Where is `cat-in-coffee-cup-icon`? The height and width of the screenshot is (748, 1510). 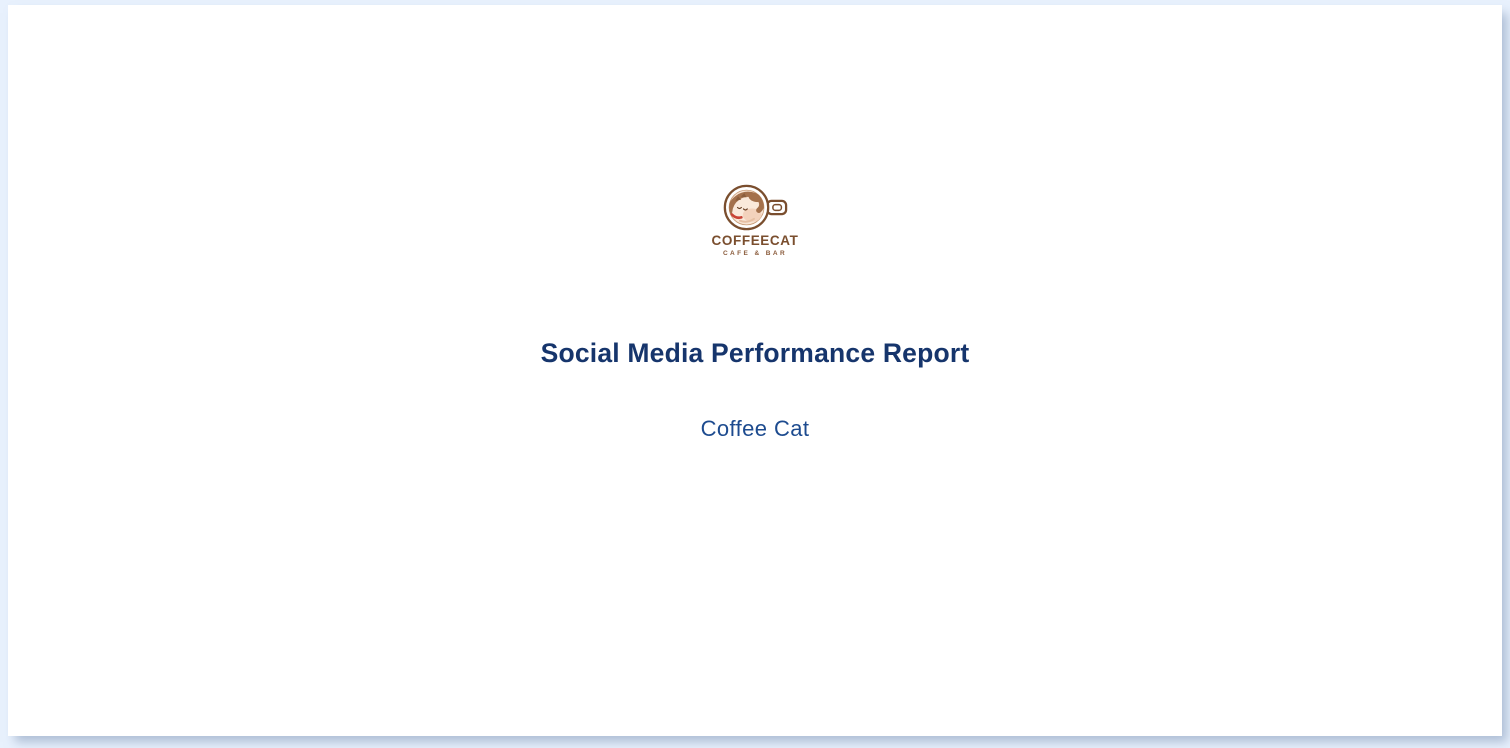
cat-in-coffee-cup-icon is located at coordinates (755, 207).